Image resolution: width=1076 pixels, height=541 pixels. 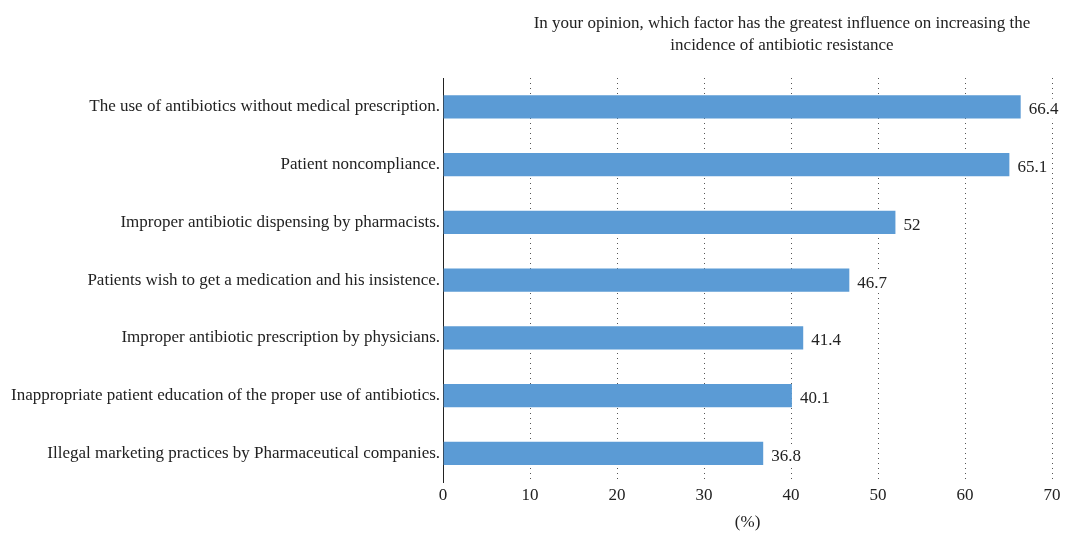 I want to click on y-tick-label: Patients wish to get a medication and his insistence., so click(x=264, y=279).